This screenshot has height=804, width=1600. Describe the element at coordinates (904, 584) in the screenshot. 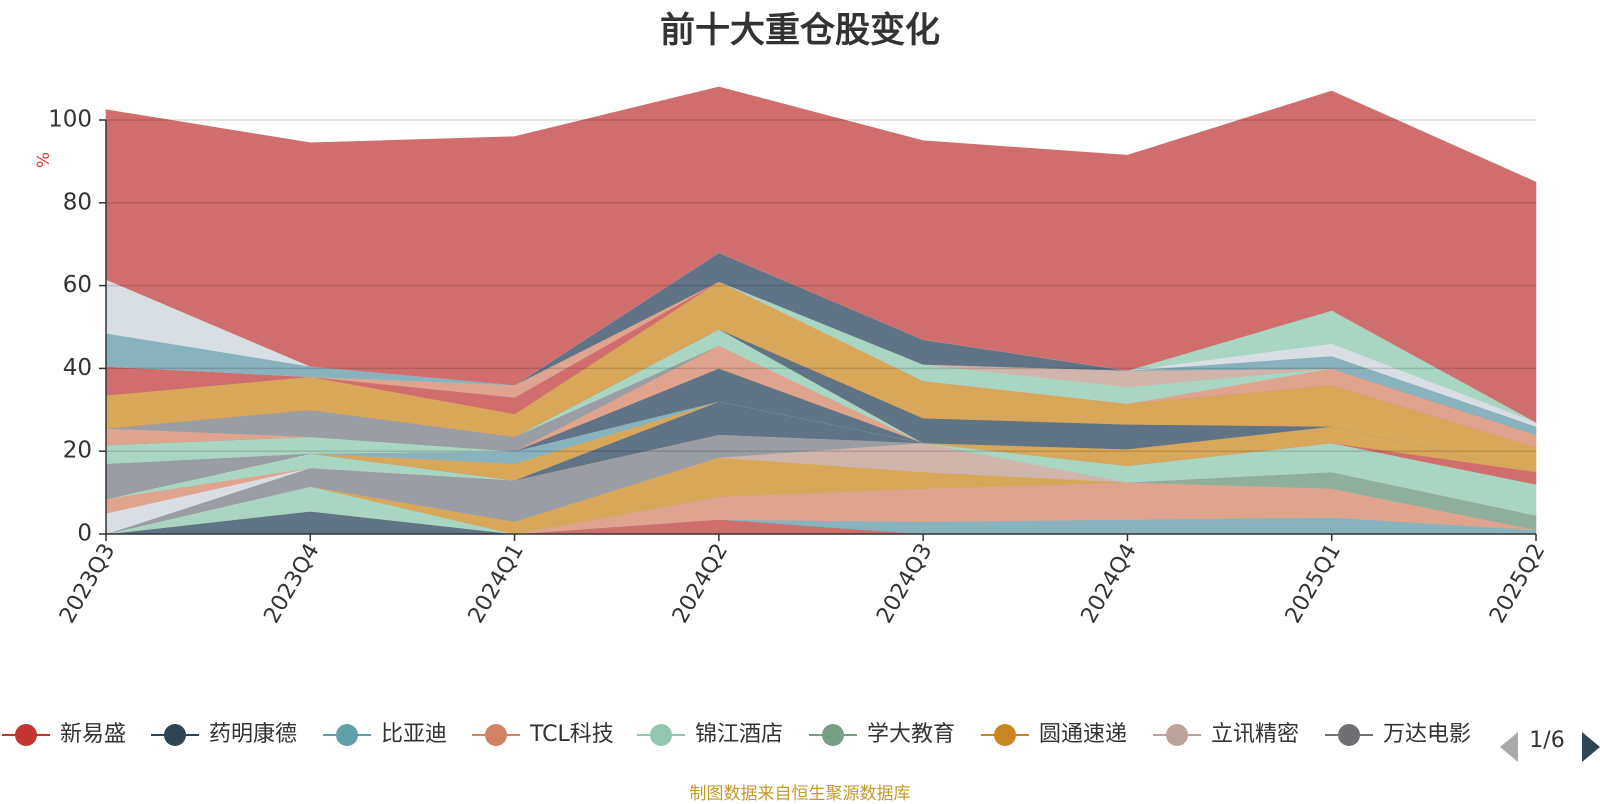

I see `x-tick-label: 2024Q3` at that location.